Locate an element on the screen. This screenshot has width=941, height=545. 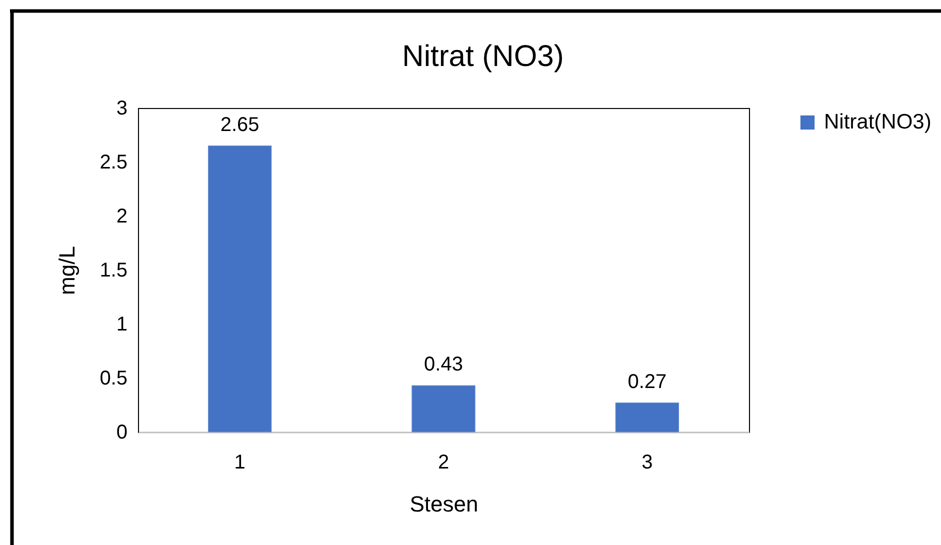
data-label: 2.65 is located at coordinates (240, 125).